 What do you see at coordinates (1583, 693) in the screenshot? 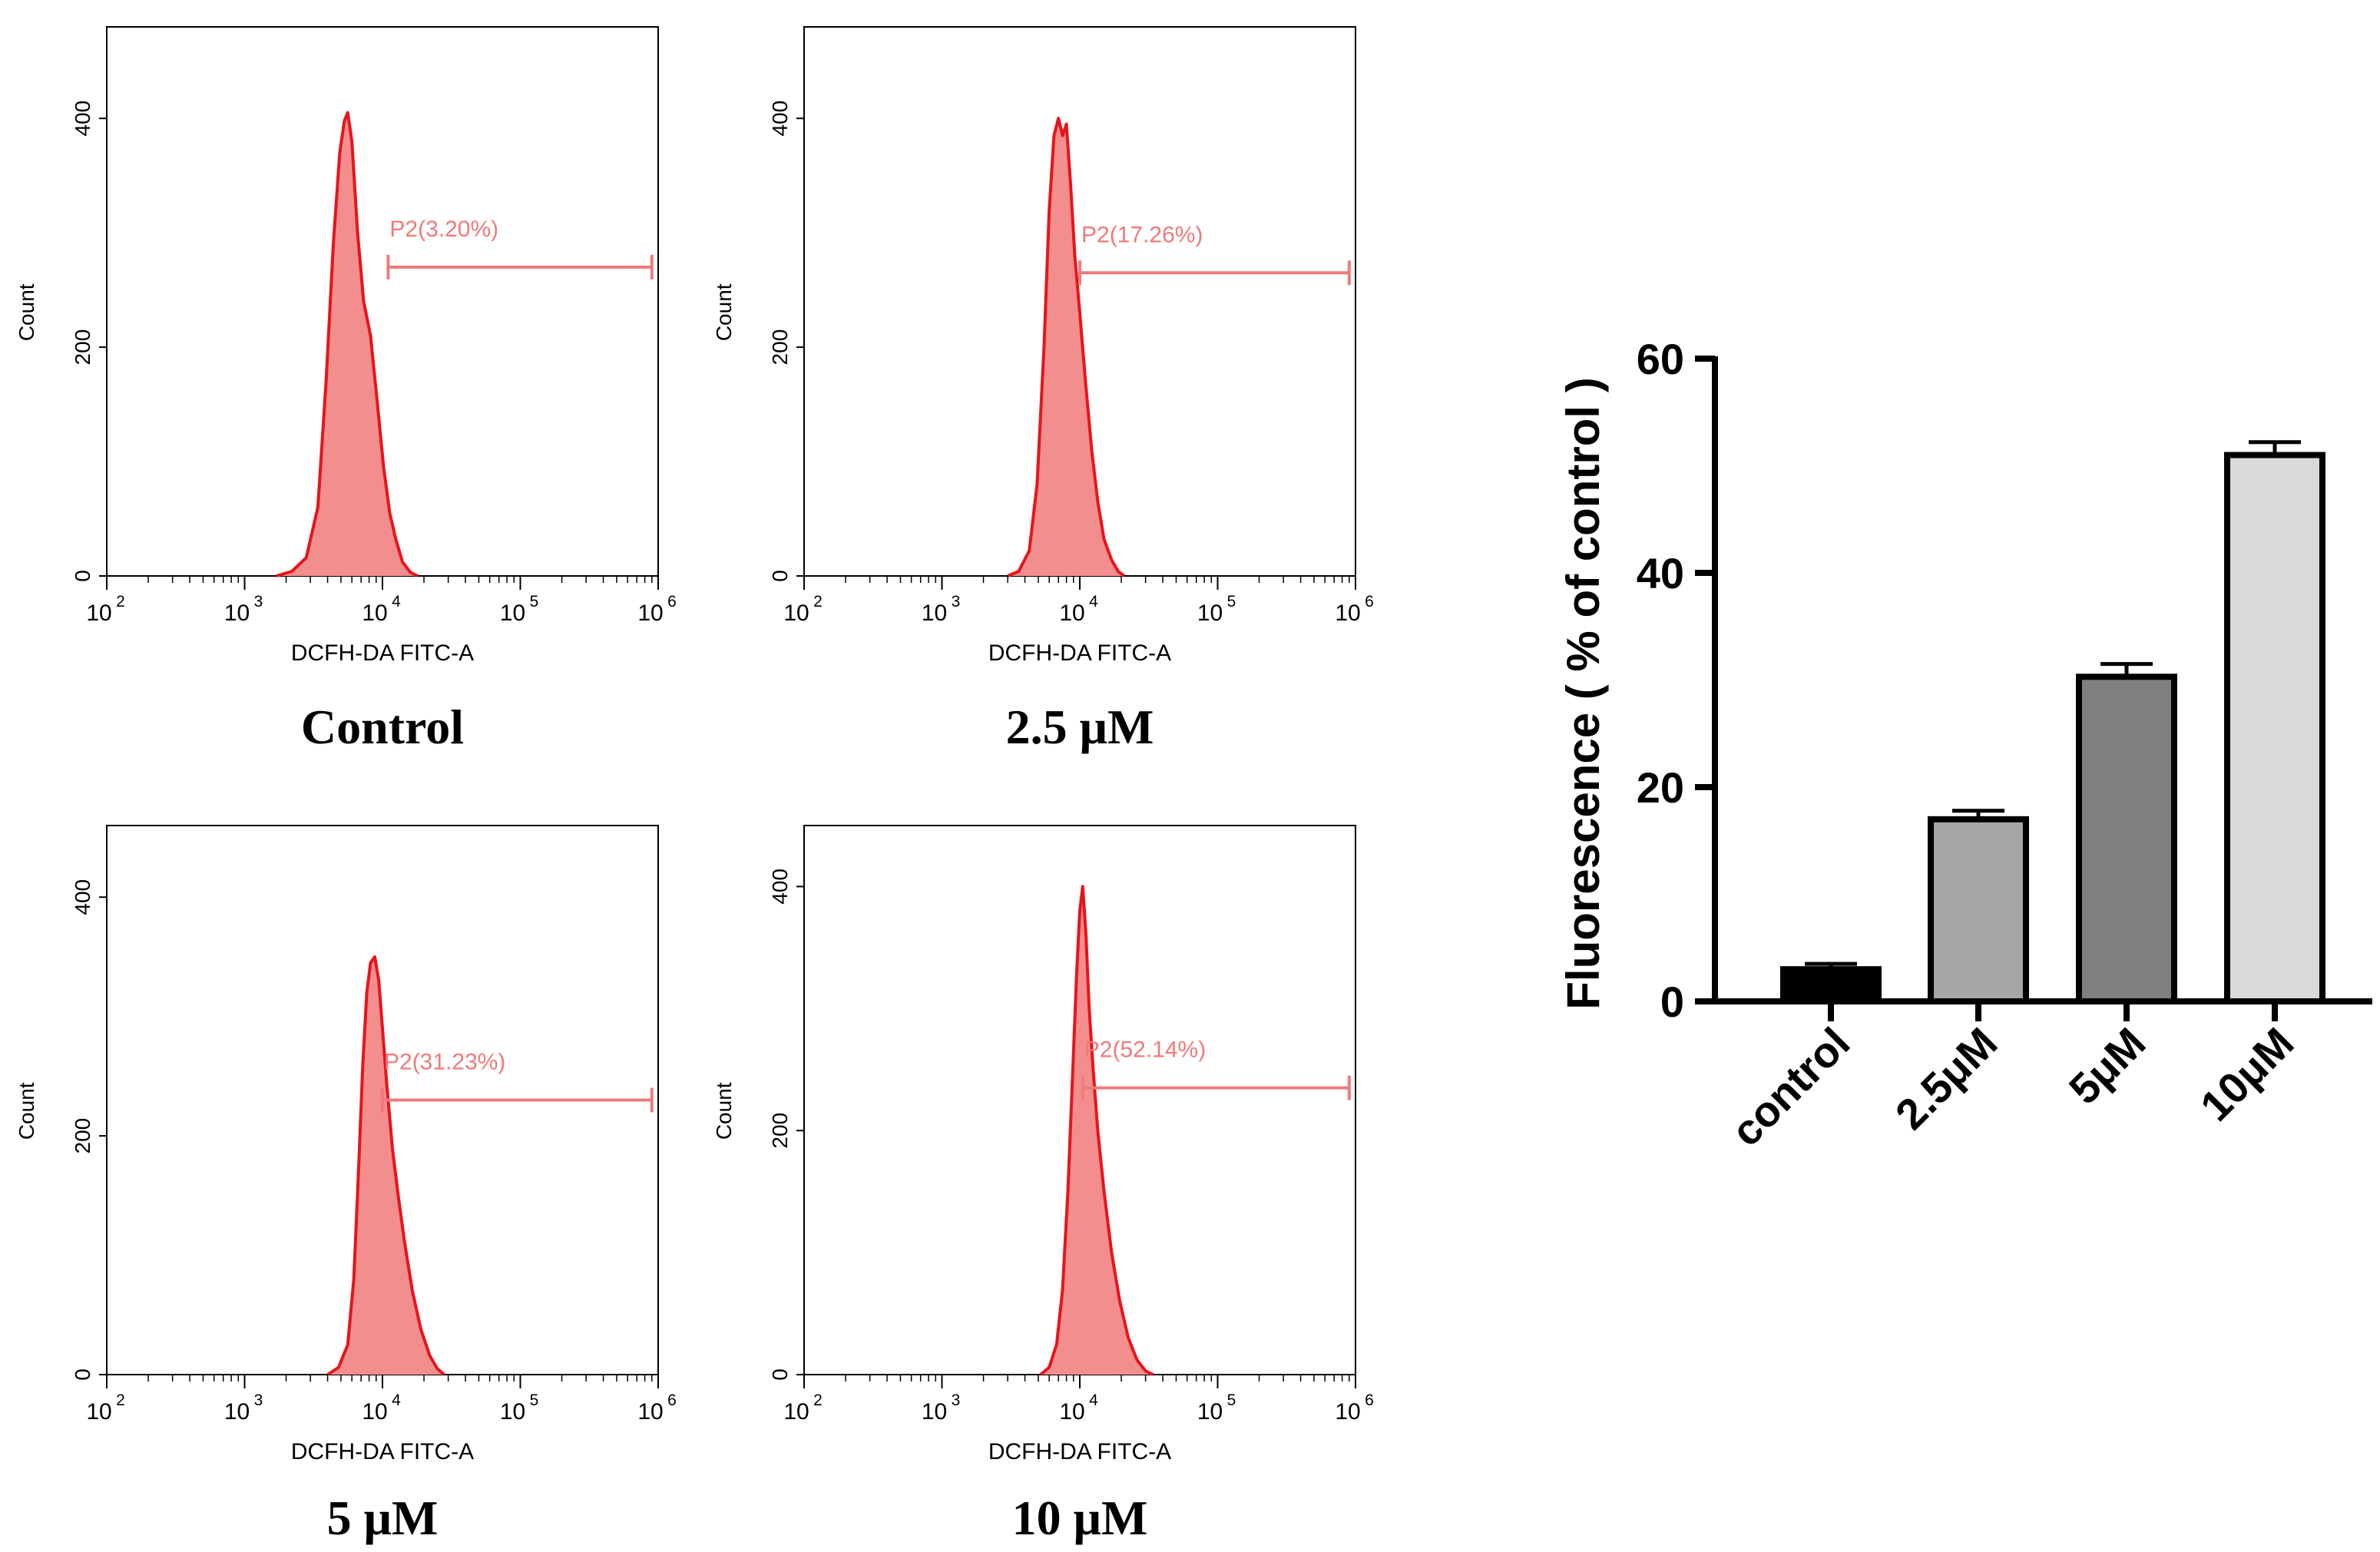
I see `bar-y-axis-title: Fluorescence ( % of control )` at bounding box center [1583, 693].